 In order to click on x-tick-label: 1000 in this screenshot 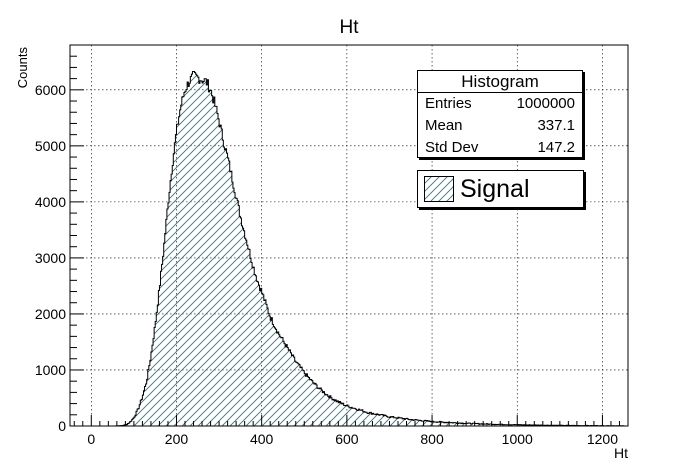, I will do `click(517, 439)`.